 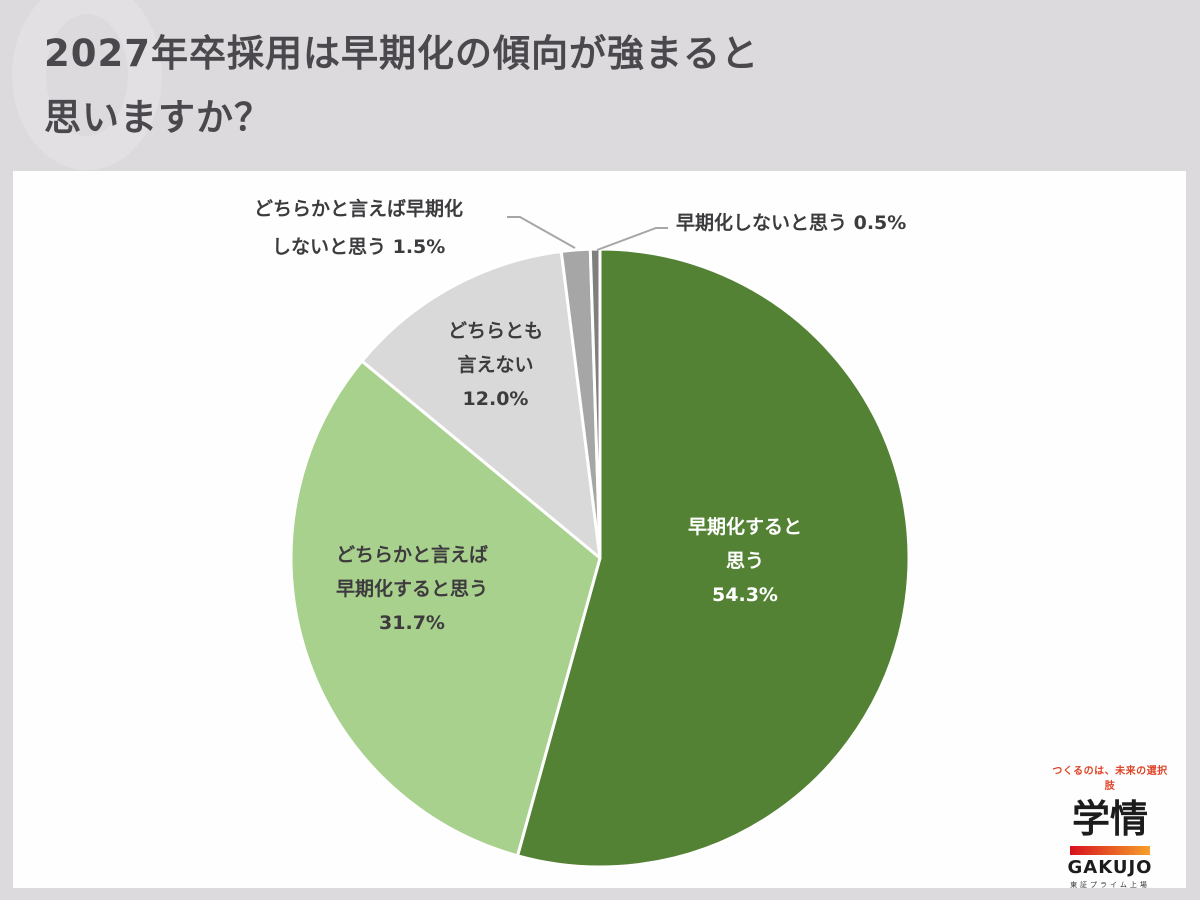 What do you see at coordinates (1110, 850) in the screenshot?
I see `logo-gradient-bar` at bounding box center [1110, 850].